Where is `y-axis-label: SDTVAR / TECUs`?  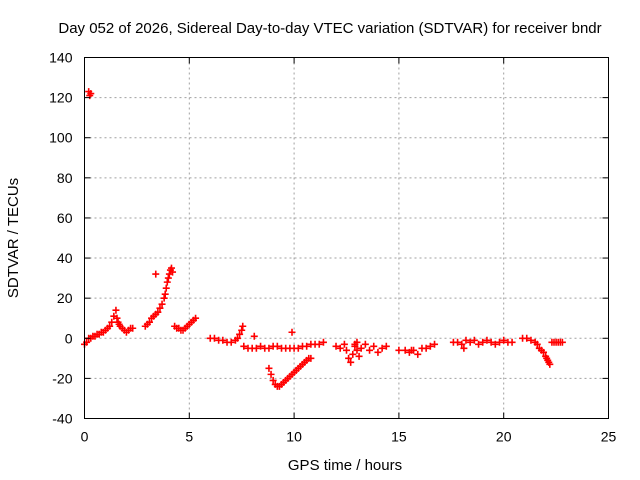 y-axis-label: SDTVAR / TECUs is located at coordinates (13, 238).